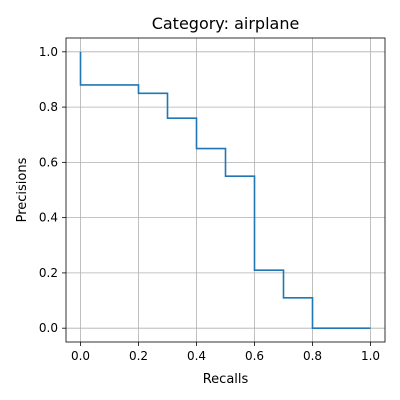  What do you see at coordinates (226, 379) in the screenshot?
I see `x-axis-label: Recalls` at bounding box center [226, 379].